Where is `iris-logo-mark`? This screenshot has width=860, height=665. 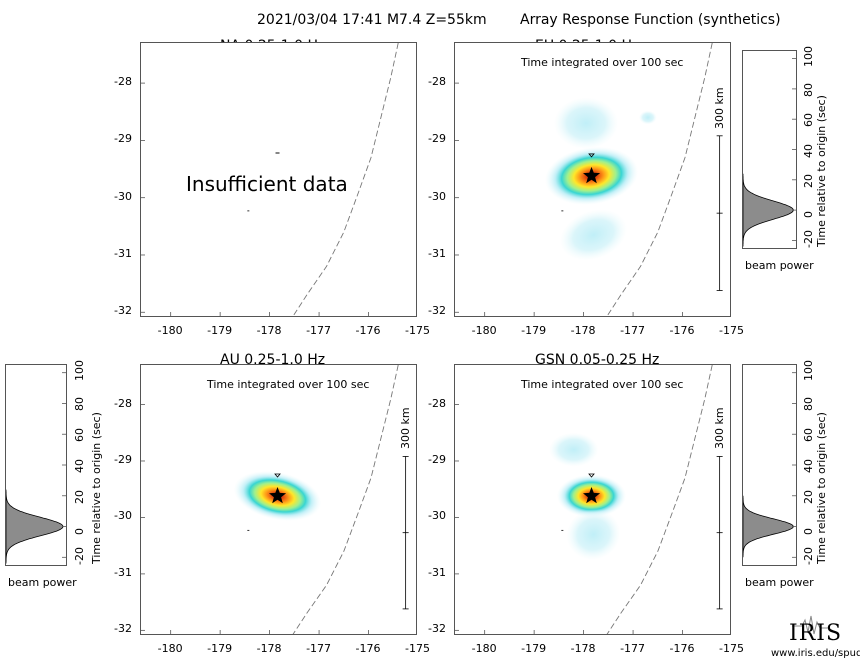
iris-logo-mark is located at coordinates (811, 625).